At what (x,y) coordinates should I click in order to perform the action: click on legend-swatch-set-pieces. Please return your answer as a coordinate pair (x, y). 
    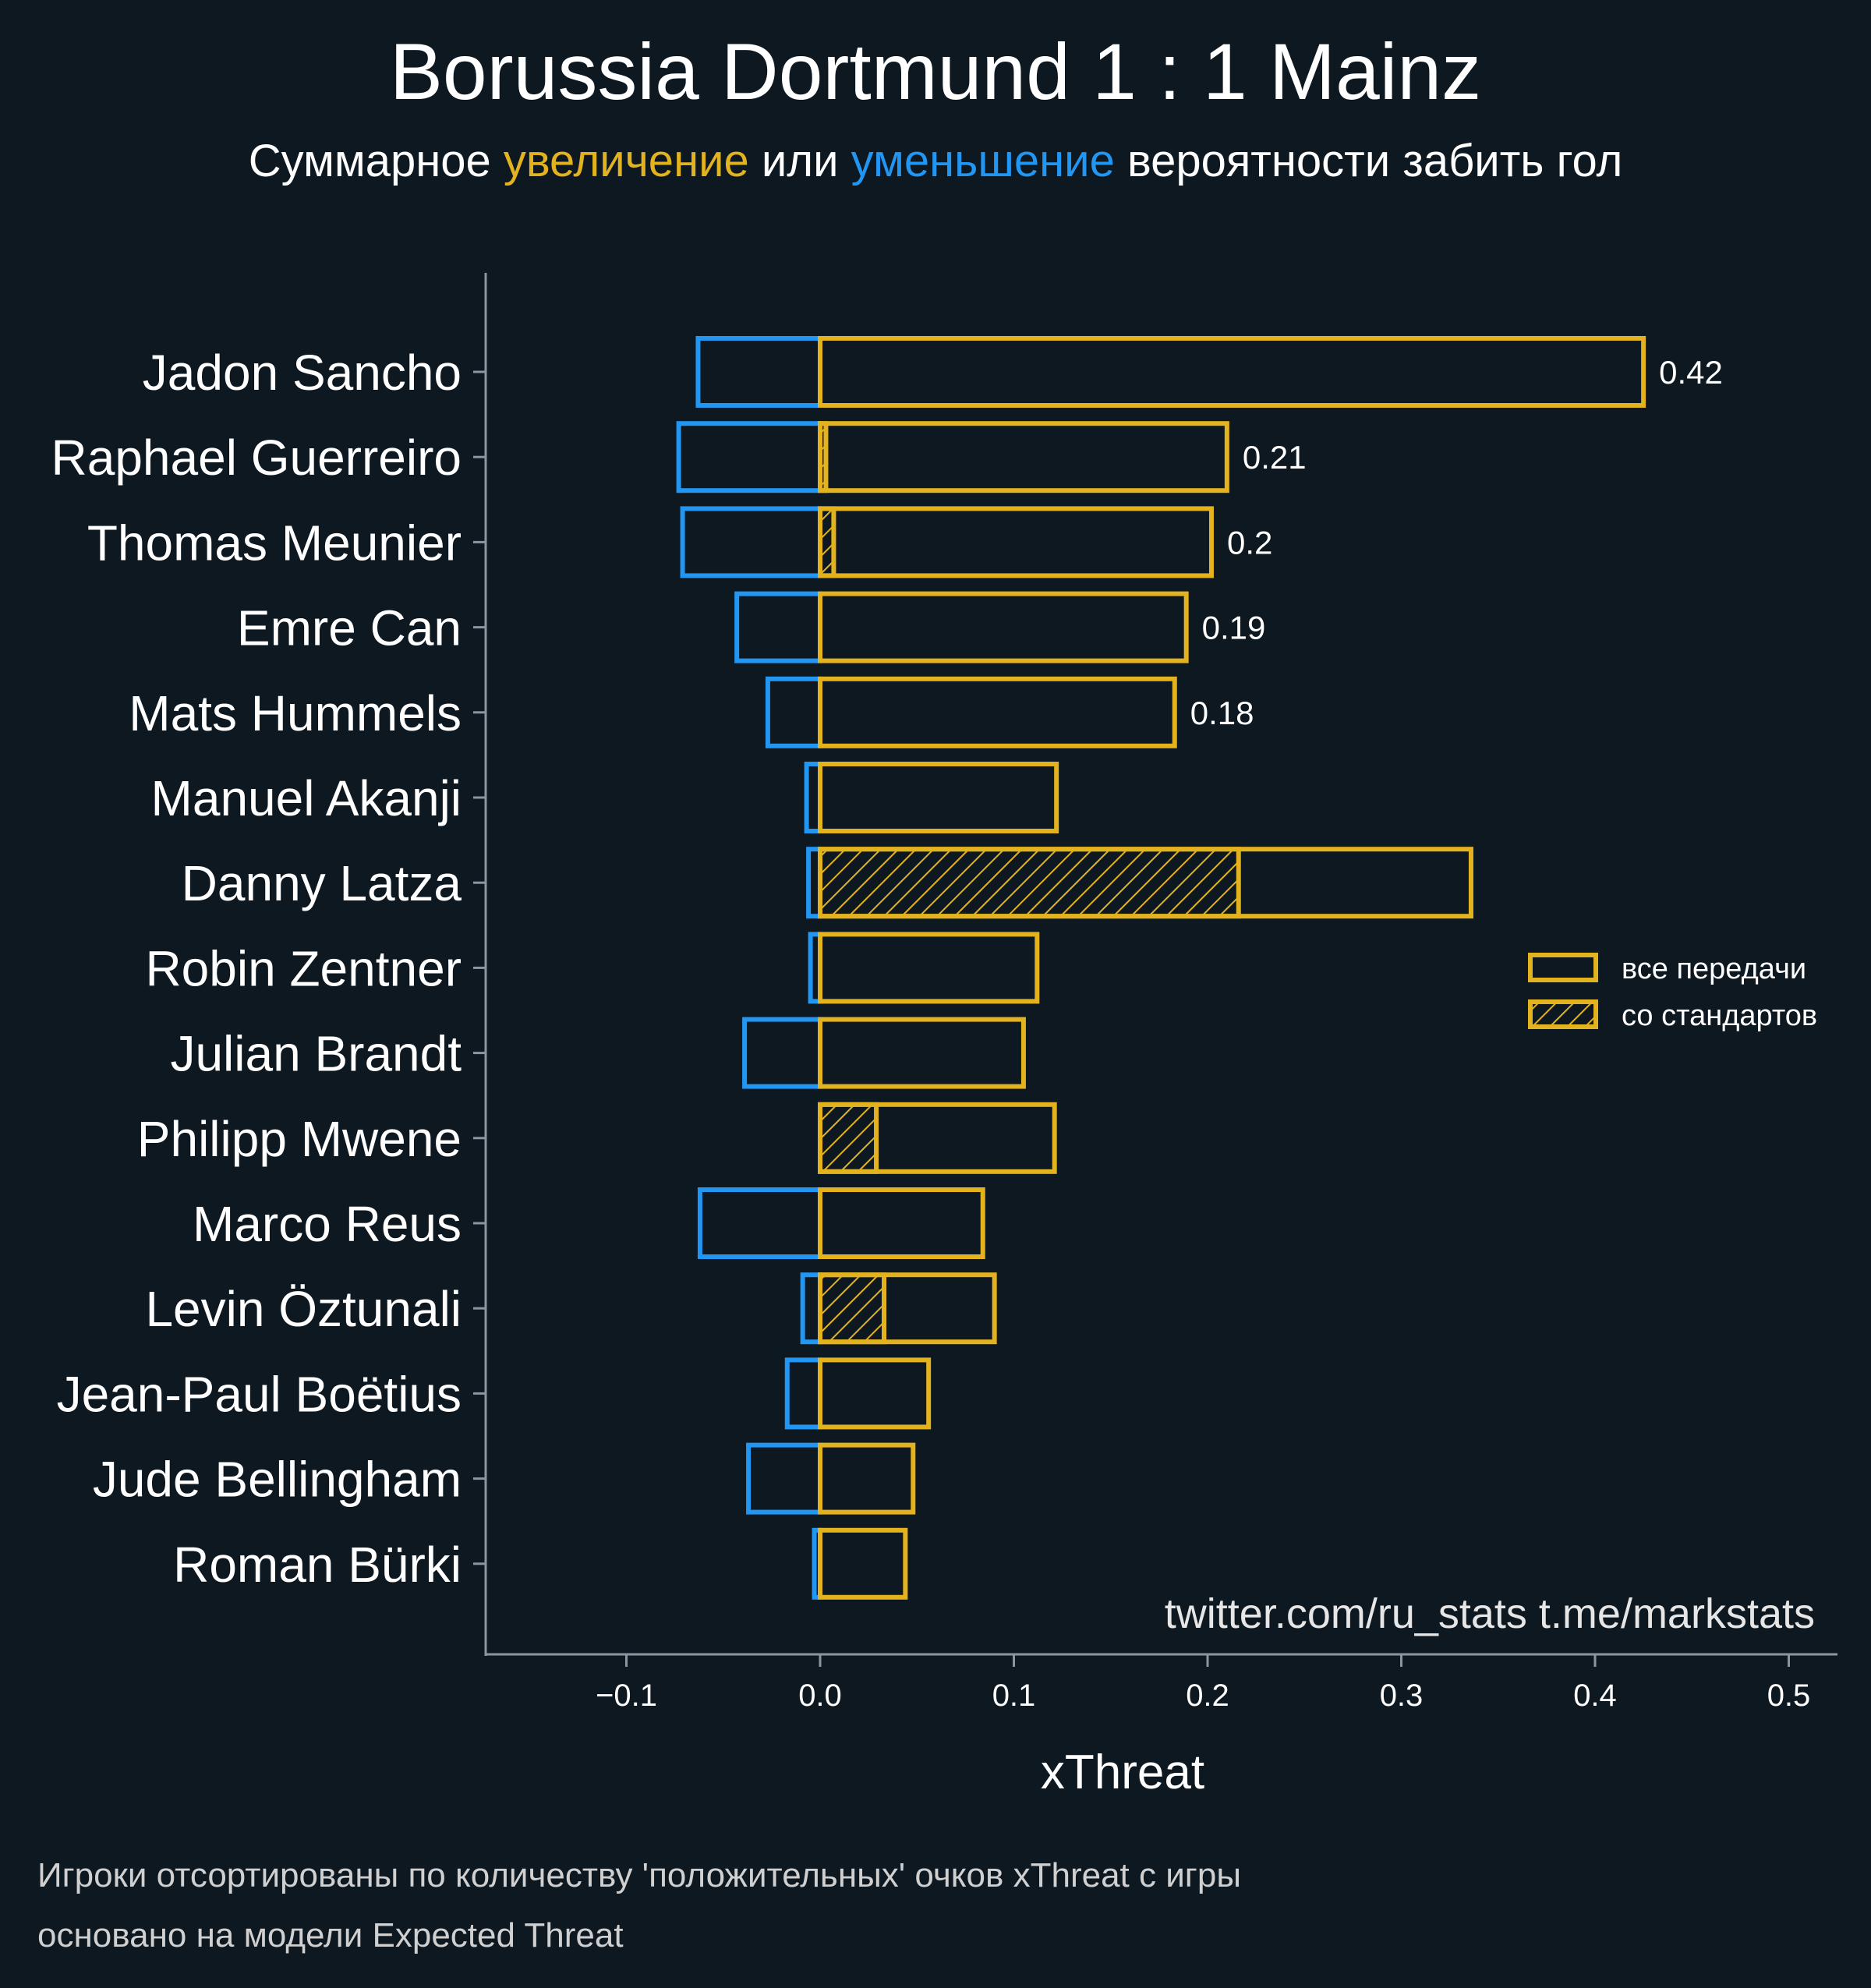
    Looking at the image, I should click on (1563, 1014).